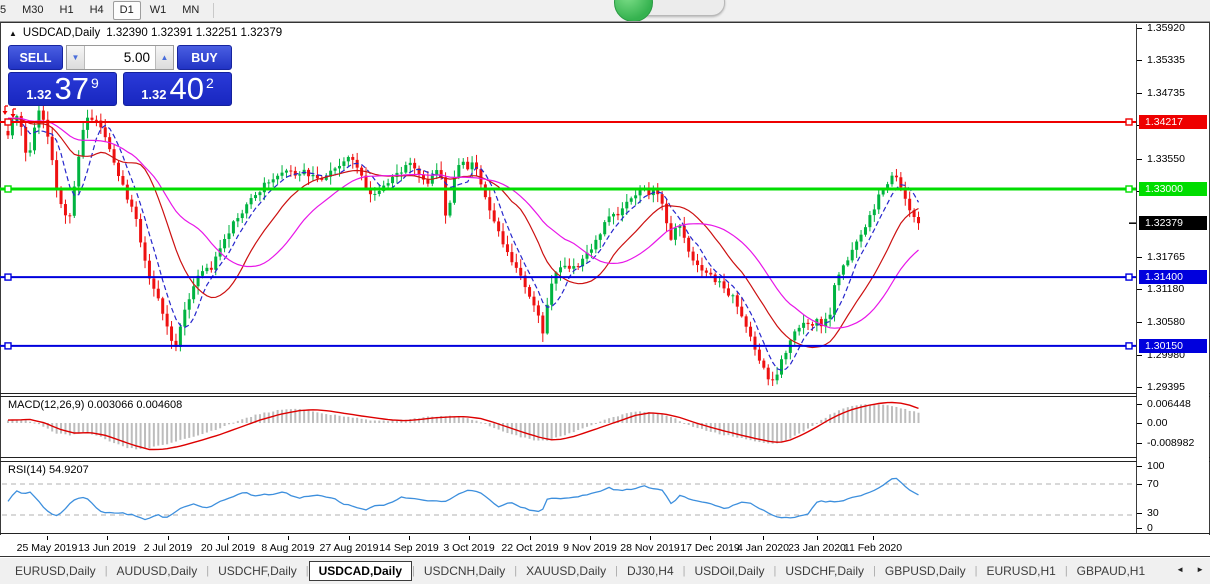 The image size is (1210, 584). I want to click on tab-eurusd-daily: EURUSD,Daily, so click(55, 571).